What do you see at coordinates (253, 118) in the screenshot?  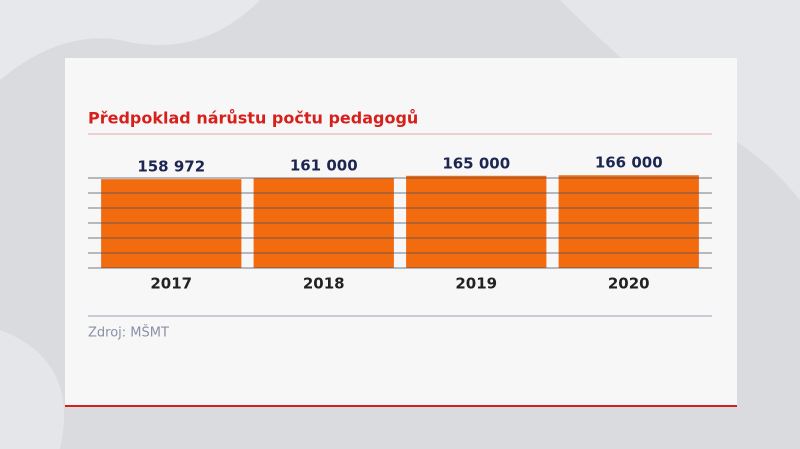 I see `chart-title: Předpoklad nárůstu počtu pedagogů` at bounding box center [253, 118].